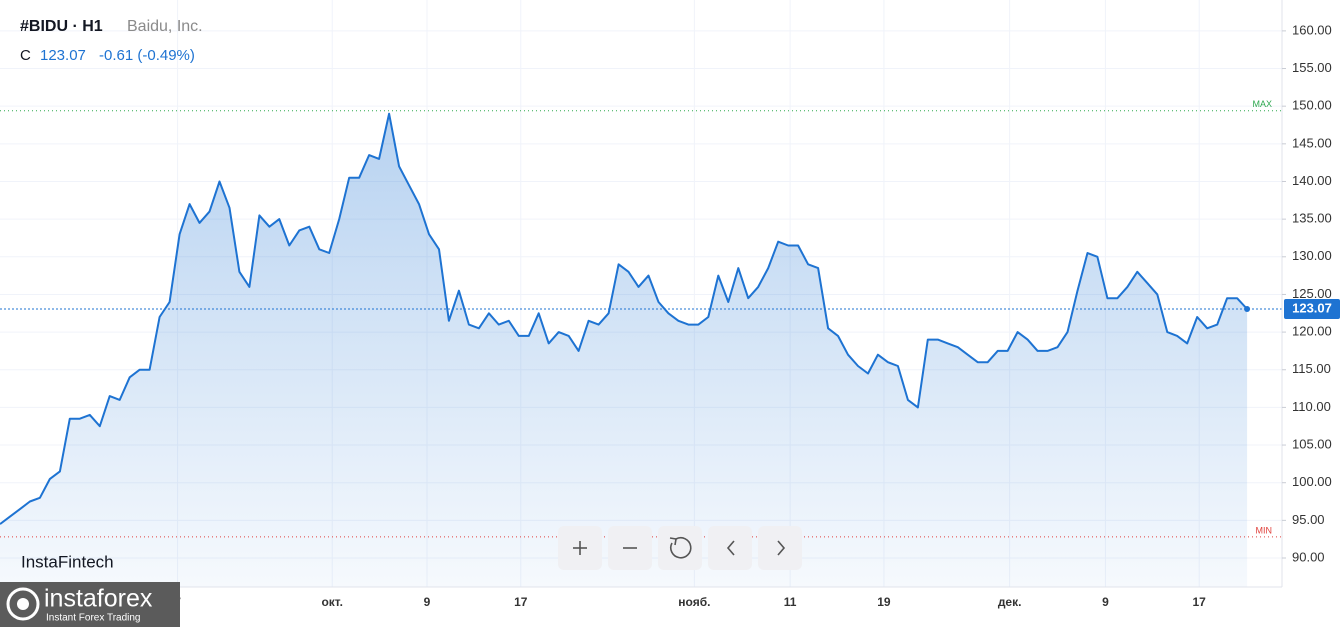 The image size is (1343, 627). Describe the element at coordinates (1312, 293) in the screenshot. I see `y-tick-label: 125.00` at that location.